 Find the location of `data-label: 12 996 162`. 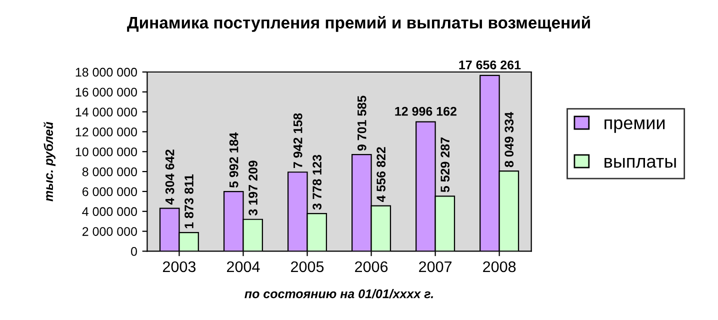

data-label: 12 996 162 is located at coordinates (425, 111).